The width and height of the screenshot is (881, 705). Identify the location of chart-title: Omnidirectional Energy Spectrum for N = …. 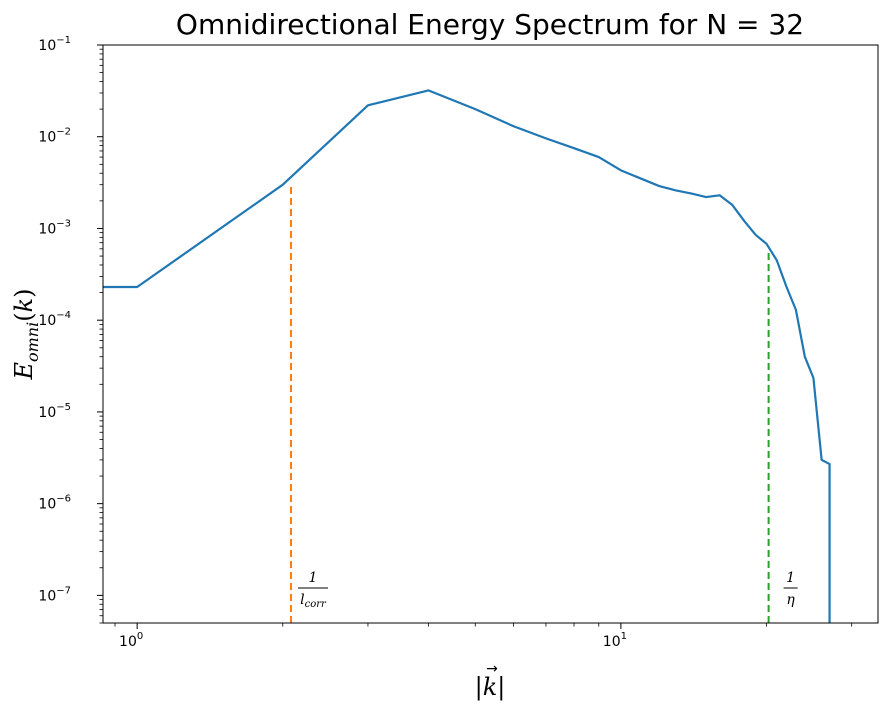
(490, 24).